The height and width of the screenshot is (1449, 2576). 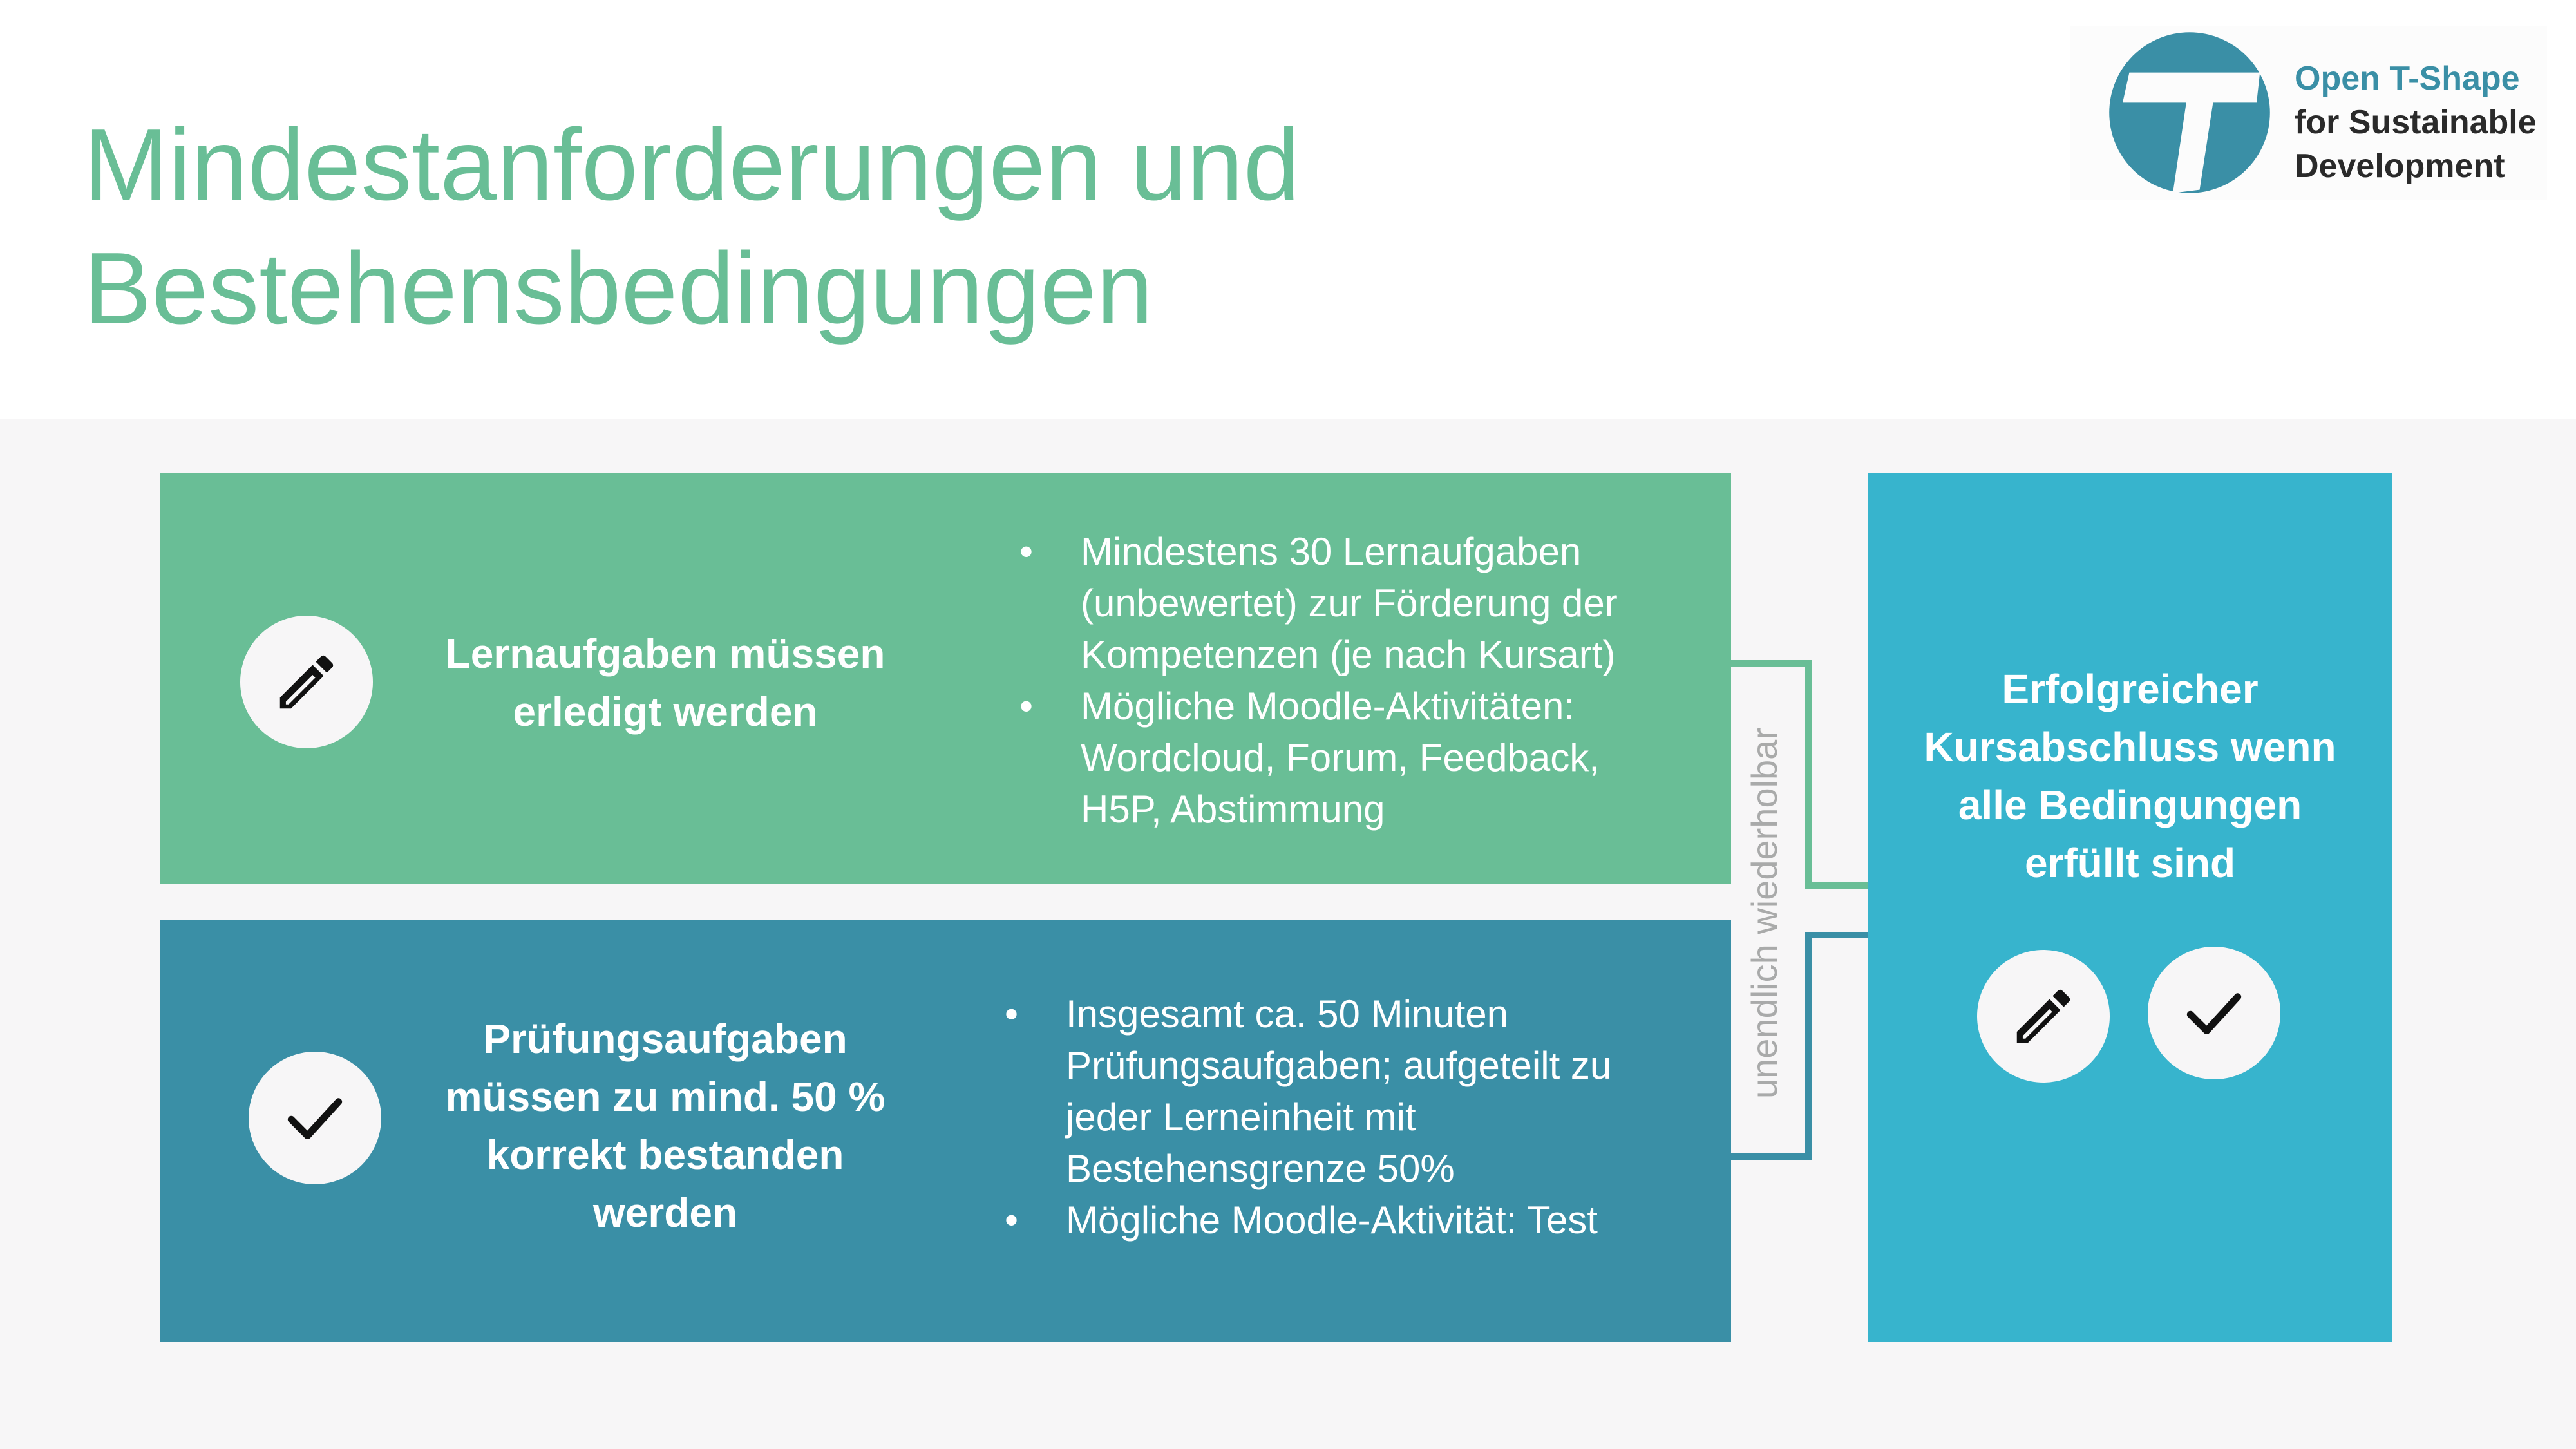 What do you see at coordinates (2130, 805) in the screenshot?
I see `result-heading-line-3: alle Bedingungen` at bounding box center [2130, 805].